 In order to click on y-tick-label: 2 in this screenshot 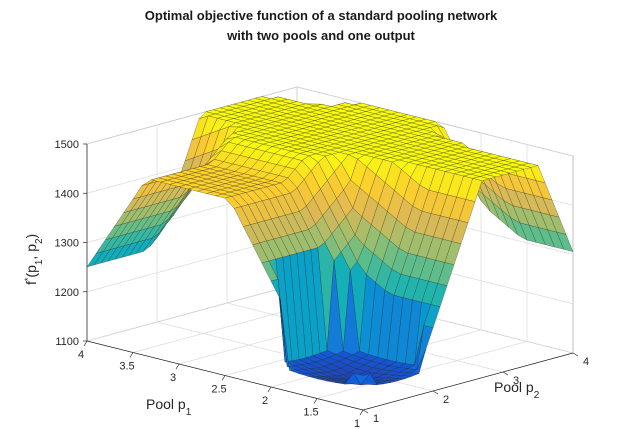, I will do `click(446, 400)`.